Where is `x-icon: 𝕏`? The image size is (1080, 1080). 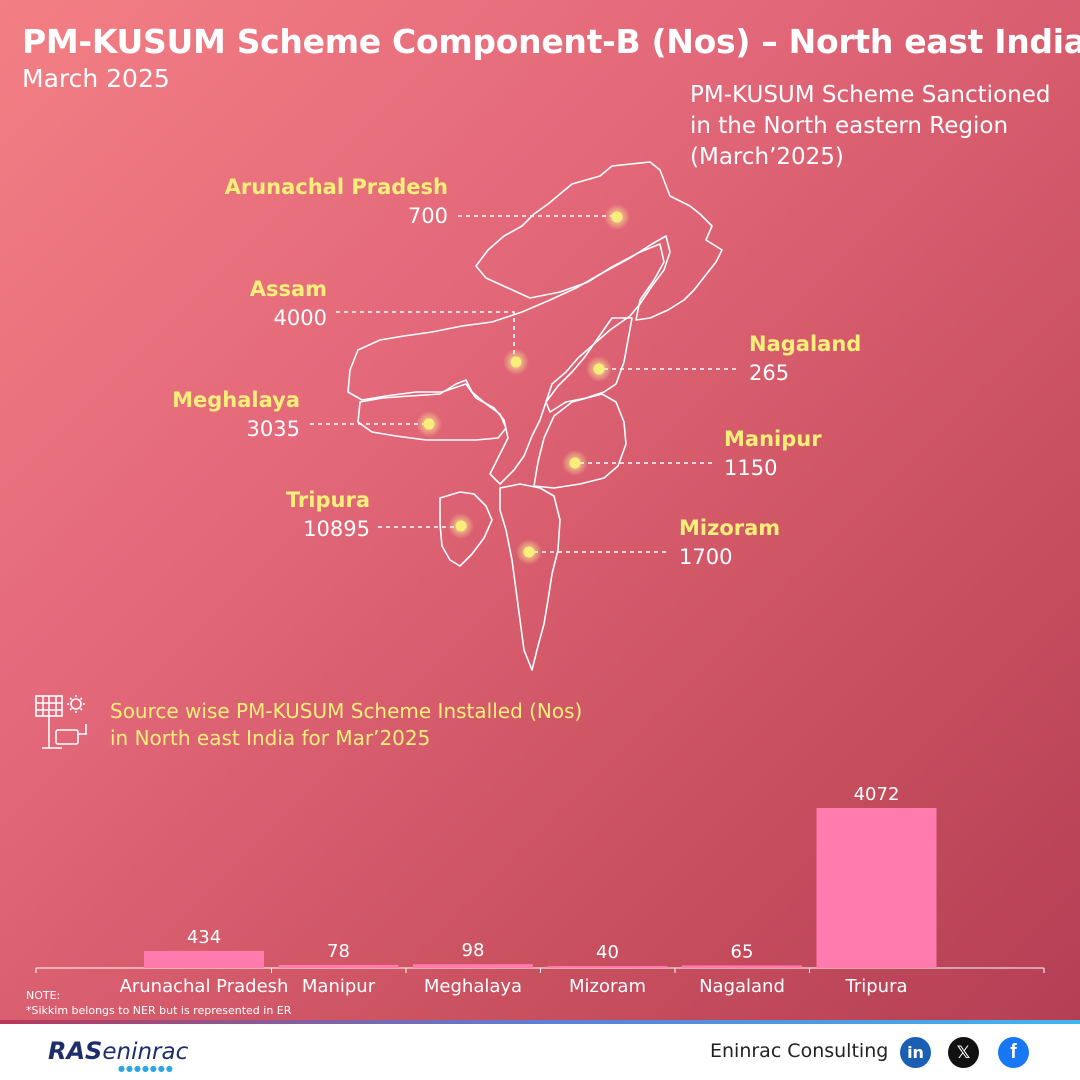 x-icon: 𝕏 is located at coordinates (963, 1052).